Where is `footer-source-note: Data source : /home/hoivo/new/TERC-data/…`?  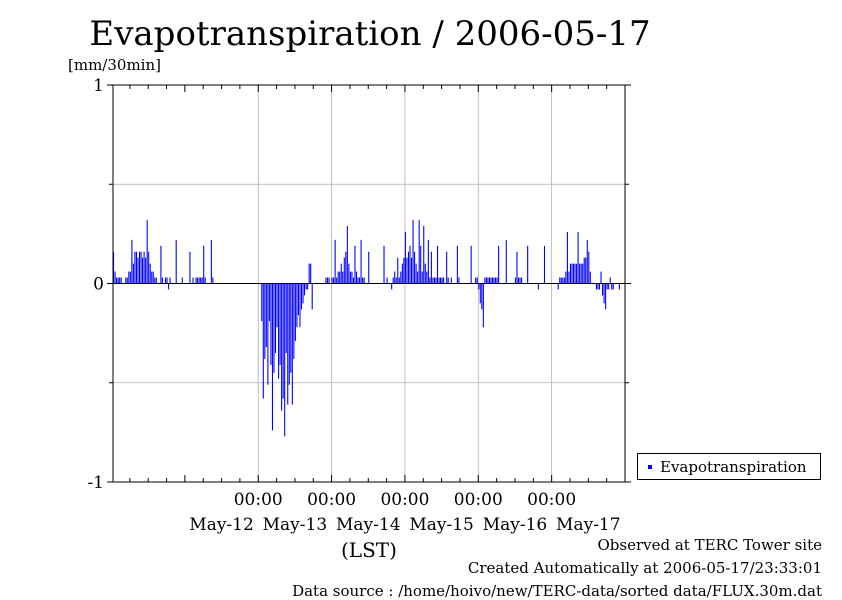
footer-source-note: Data source : /home/hoivo/new/TERC-data/… is located at coordinates (557, 591).